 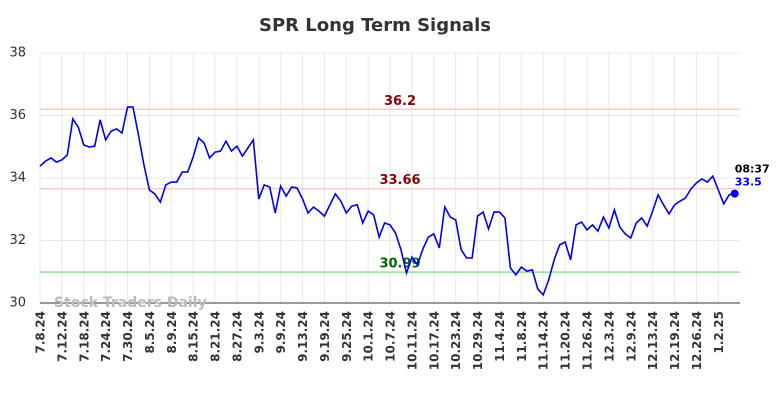 What do you see at coordinates (325, 336) in the screenshot?
I see `x-tick-label: 9.19.24` at bounding box center [325, 336].